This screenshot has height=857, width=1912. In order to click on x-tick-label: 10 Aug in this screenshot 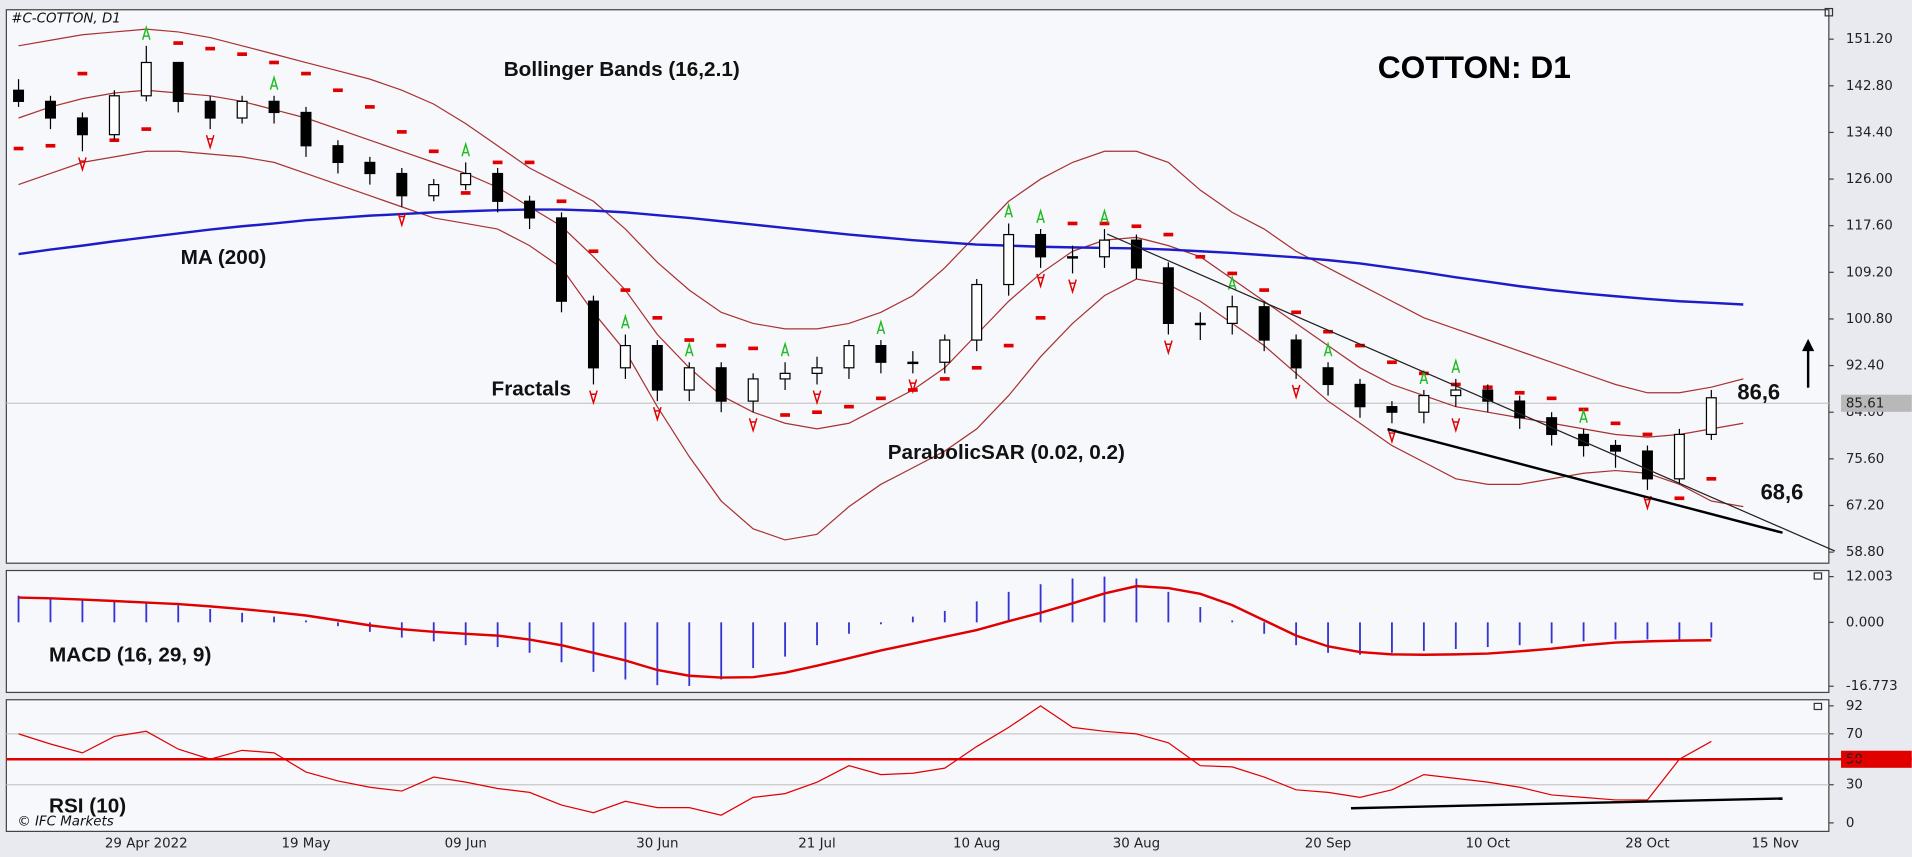, I will do `click(976, 844)`.